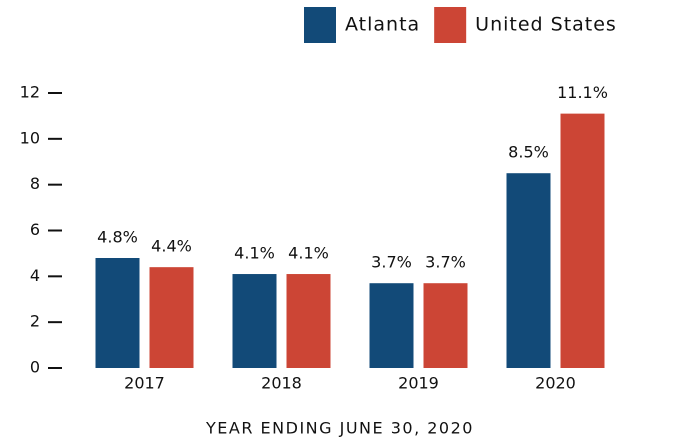 Image resolution: width=675 pixels, height=440 pixels. Describe the element at coordinates (35, 367) in the screenshot. I see `y-tick-label: 0` at that location.